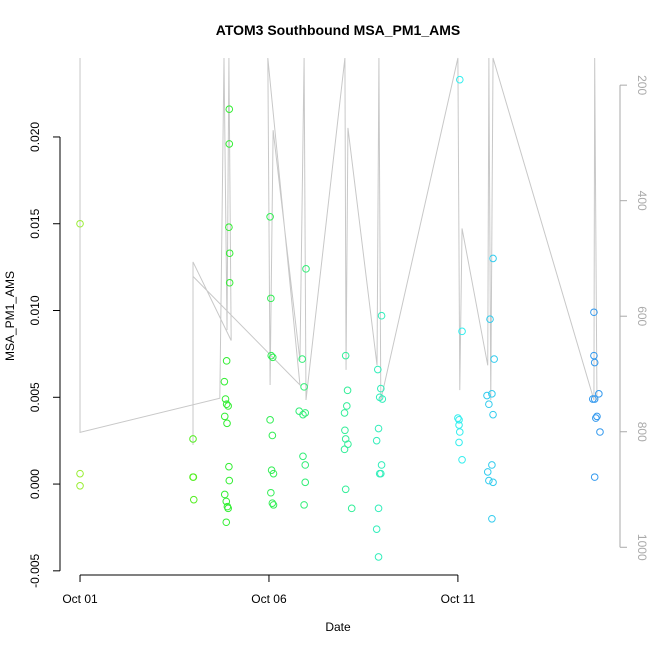  What do you see at coordinates (35, 223) in the screenshot?
I see `y-tick-label: 0.015` at bounding box center [35, 223].